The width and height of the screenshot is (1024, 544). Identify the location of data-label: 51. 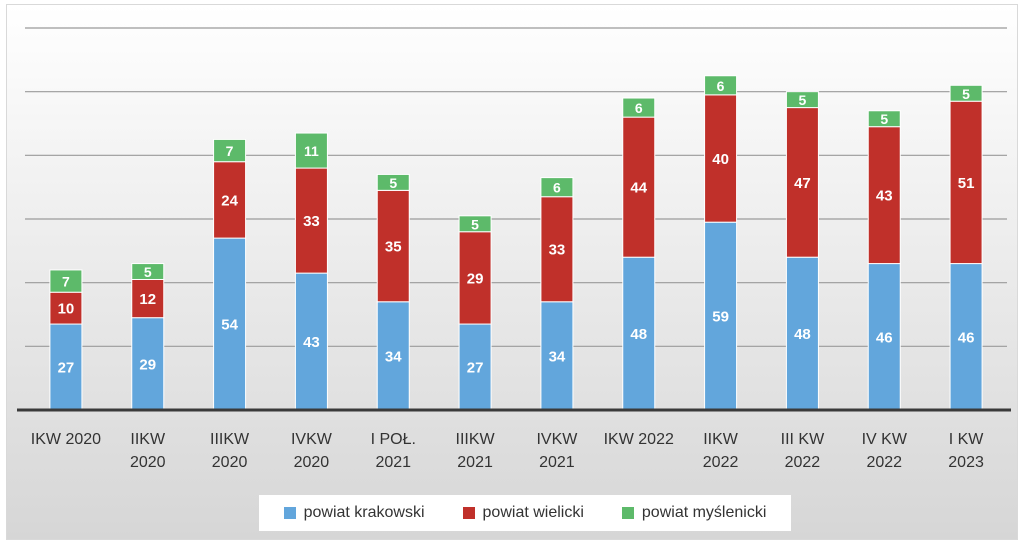
(966, 183).